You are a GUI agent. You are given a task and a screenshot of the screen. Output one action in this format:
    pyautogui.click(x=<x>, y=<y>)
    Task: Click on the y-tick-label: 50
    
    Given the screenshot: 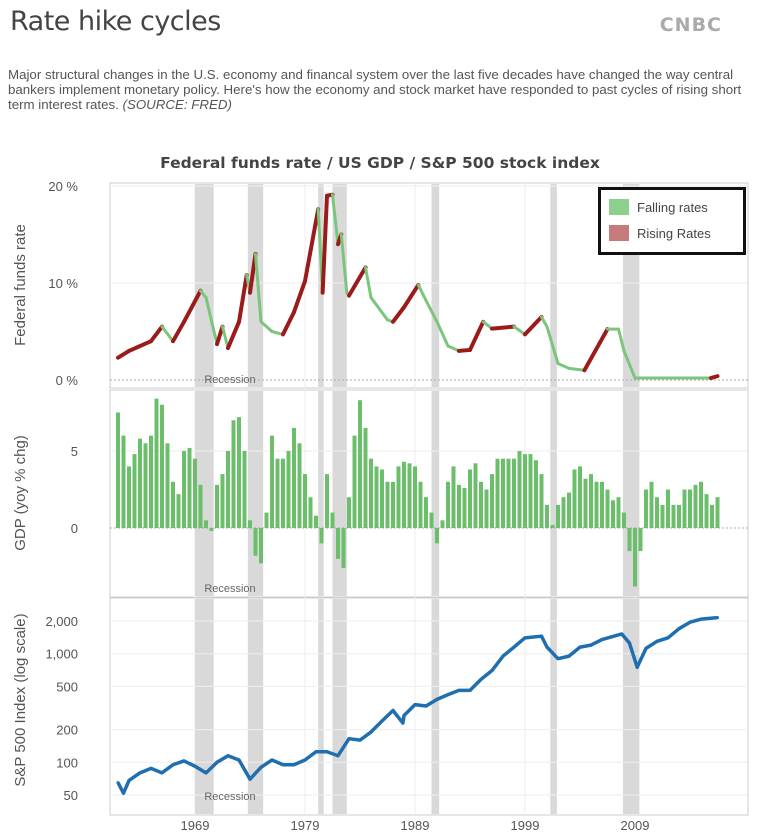 What is the action you would take?
    pyautogui.click(x=71, y=795)
    